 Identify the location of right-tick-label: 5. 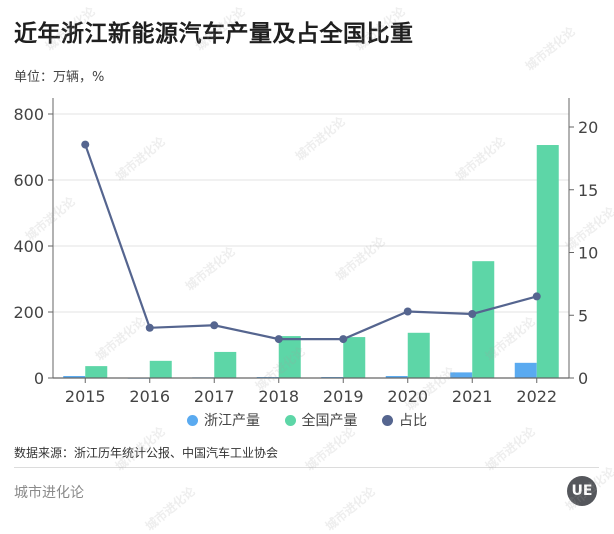
(583, 315).